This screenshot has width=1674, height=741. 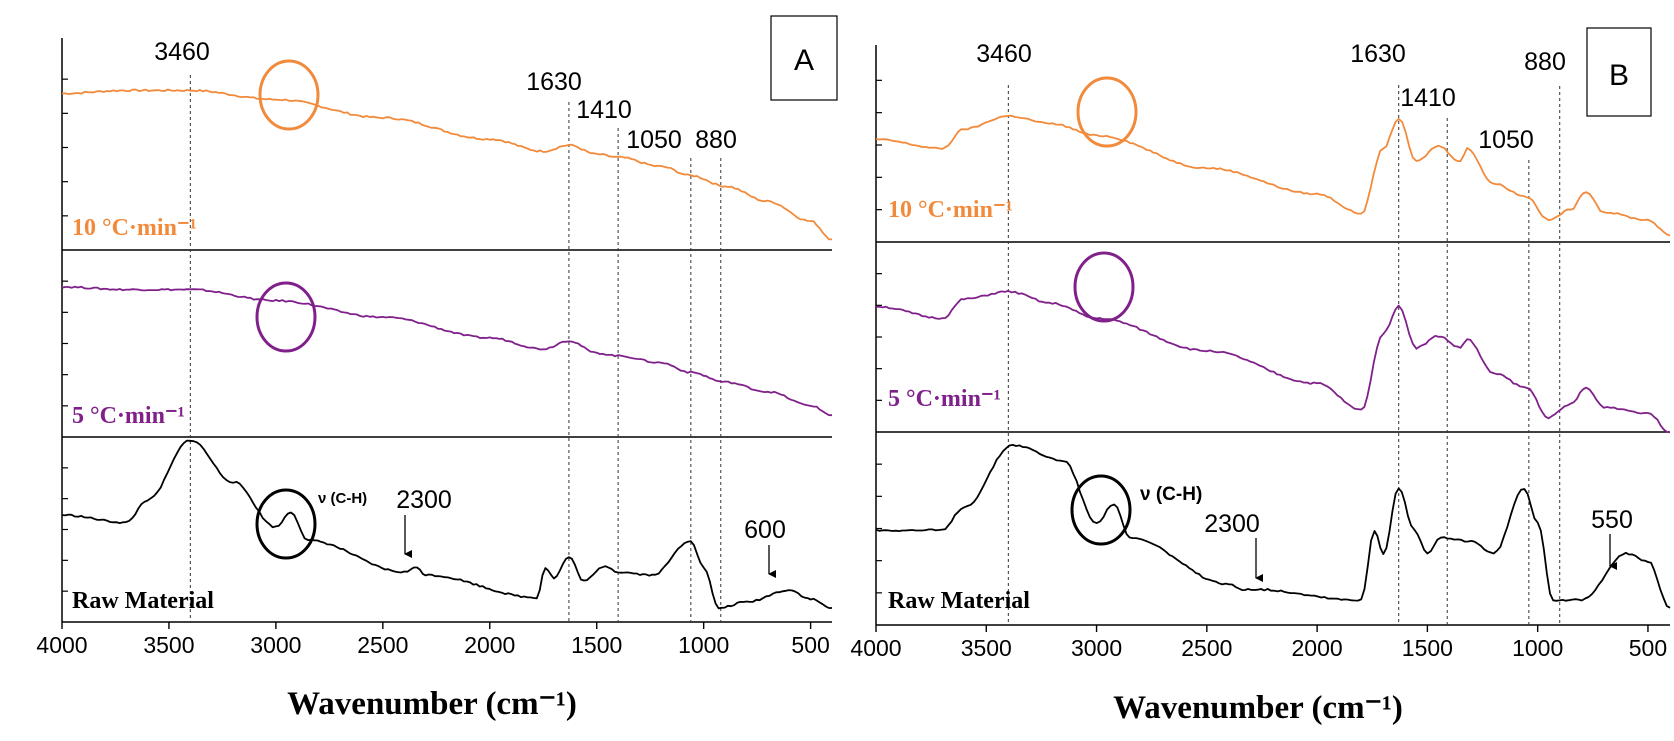 I want to click on panel-a-x-tick-label: 2000, so click(x=489, y=645).